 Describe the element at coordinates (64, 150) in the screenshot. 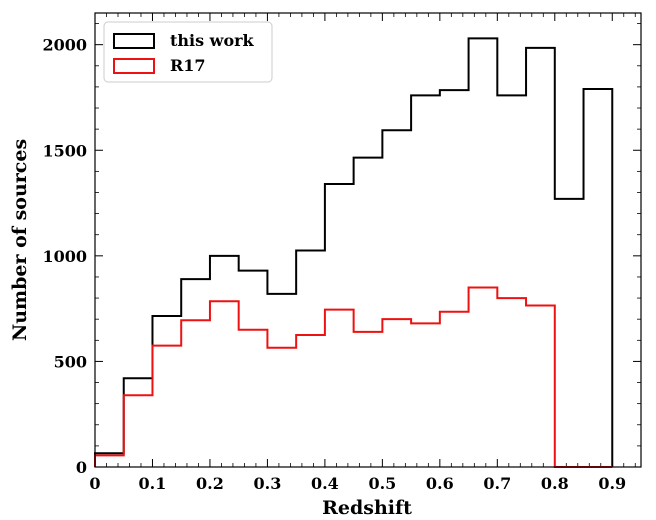

I see `y-tick-label: 1500` at that location.